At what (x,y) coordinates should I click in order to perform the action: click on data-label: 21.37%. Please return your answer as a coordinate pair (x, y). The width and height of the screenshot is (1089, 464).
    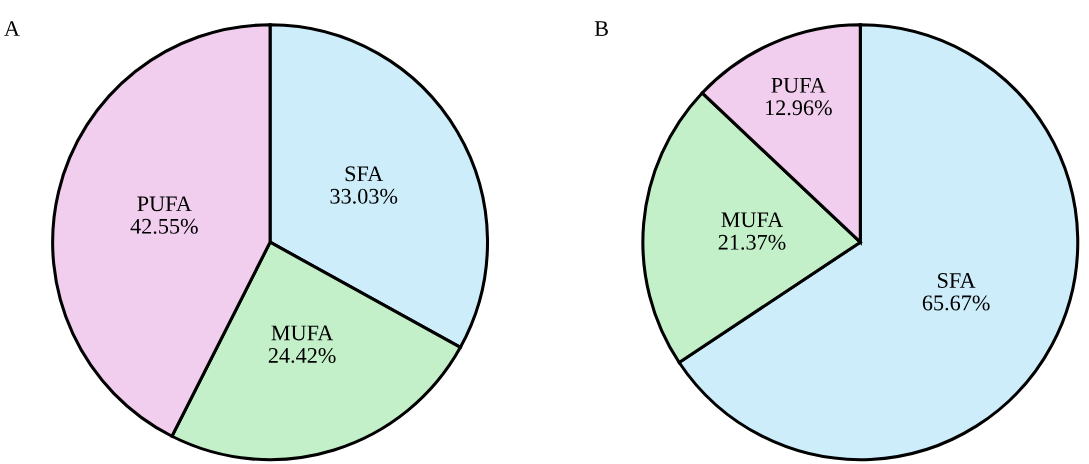
    Looking at the image, I should click on (752, 242).